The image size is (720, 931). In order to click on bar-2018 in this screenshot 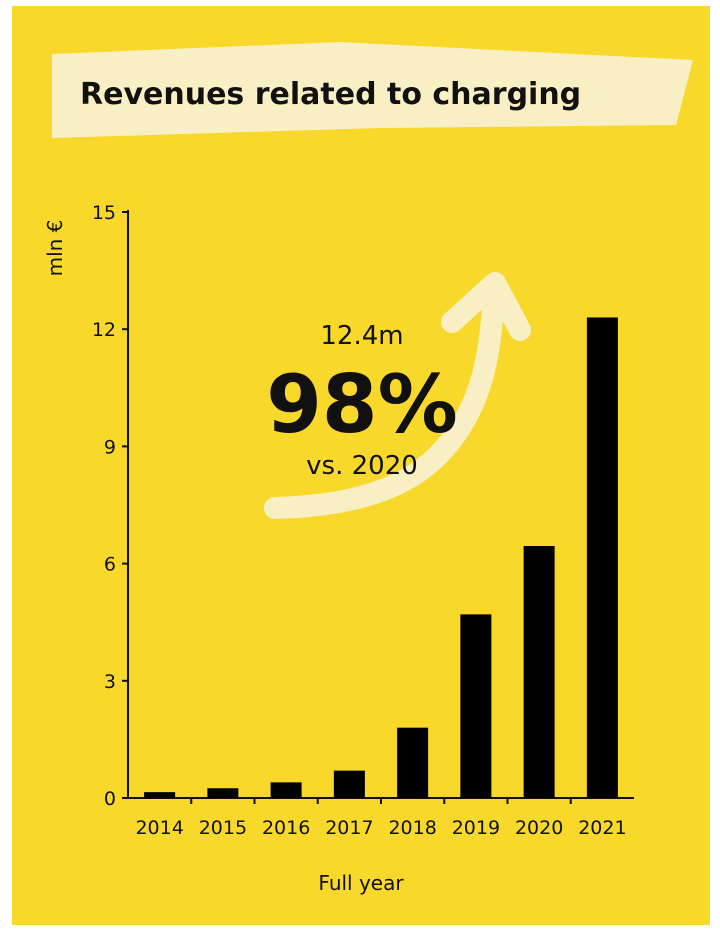, I will do `click(413, 762)`.